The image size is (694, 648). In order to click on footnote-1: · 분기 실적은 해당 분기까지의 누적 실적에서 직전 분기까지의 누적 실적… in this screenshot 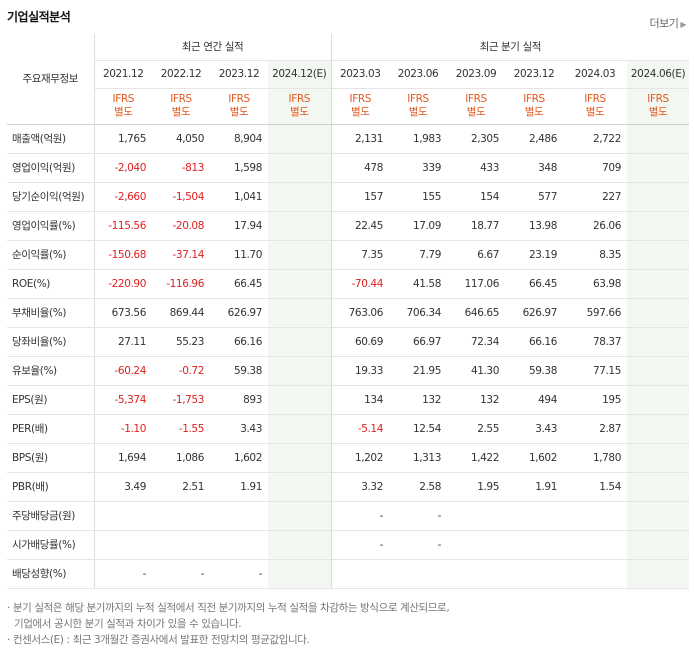, I will do `click(228, 608)`.